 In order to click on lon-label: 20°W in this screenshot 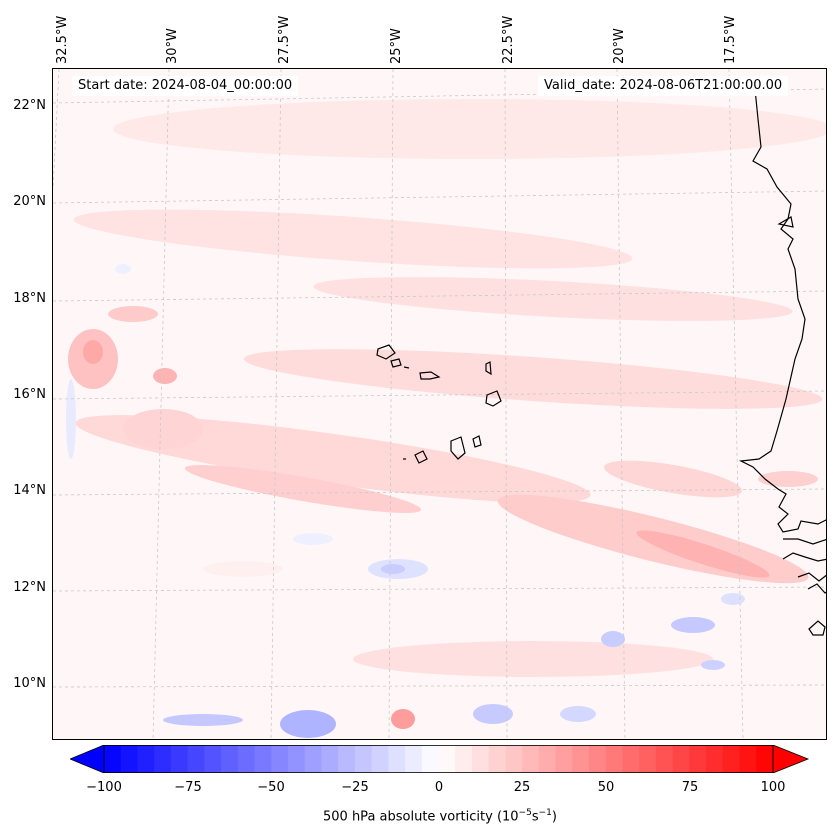, I will do `click(619, 46)`.